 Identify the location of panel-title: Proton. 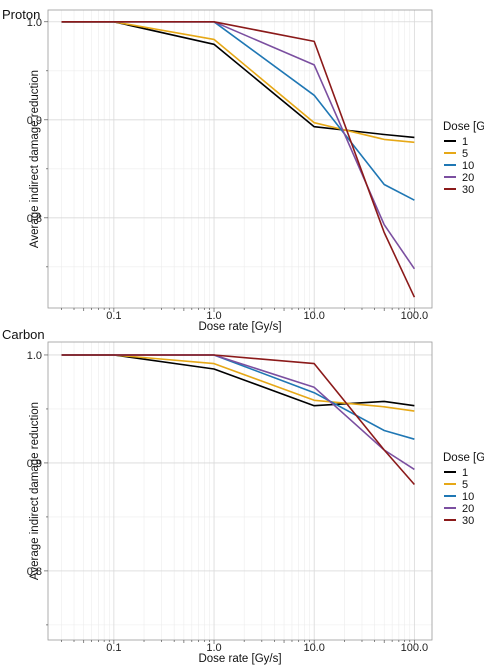
(21, 14).